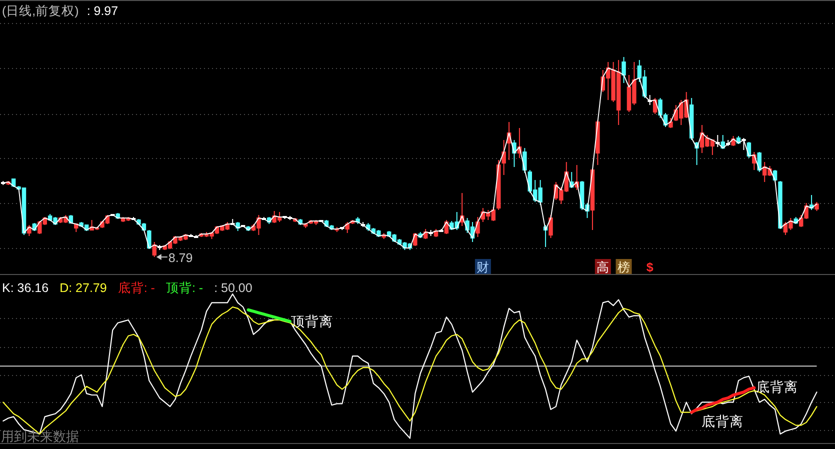  Describe the element at coordinates (180, 258) in the screenshot. I see `annotation: 8.79` at that location.